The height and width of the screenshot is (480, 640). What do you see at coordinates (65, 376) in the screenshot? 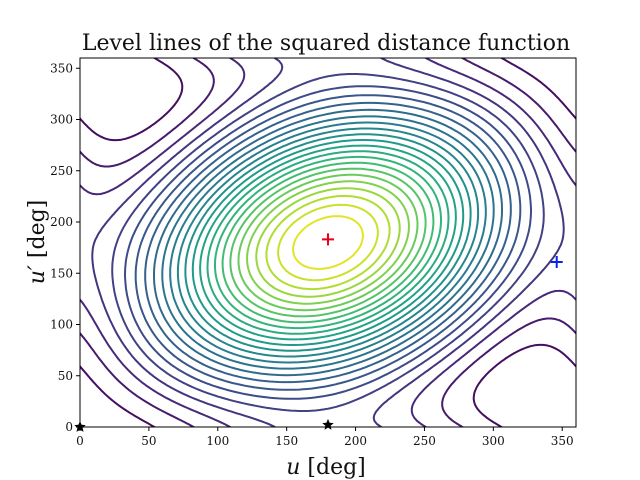
I see `y-tick-label: 50` at bounding box center [65, 376].